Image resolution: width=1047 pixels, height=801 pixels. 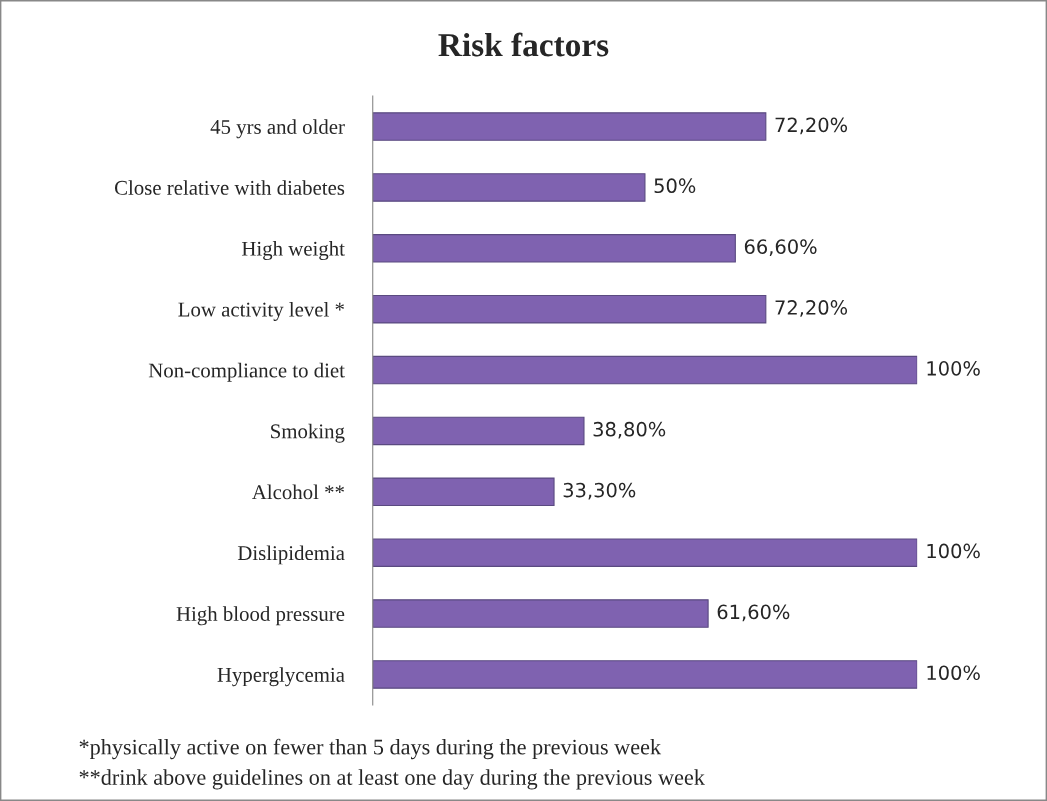 I want to click on y-tick-label: Low activity level *, so click(x=261, y=311).